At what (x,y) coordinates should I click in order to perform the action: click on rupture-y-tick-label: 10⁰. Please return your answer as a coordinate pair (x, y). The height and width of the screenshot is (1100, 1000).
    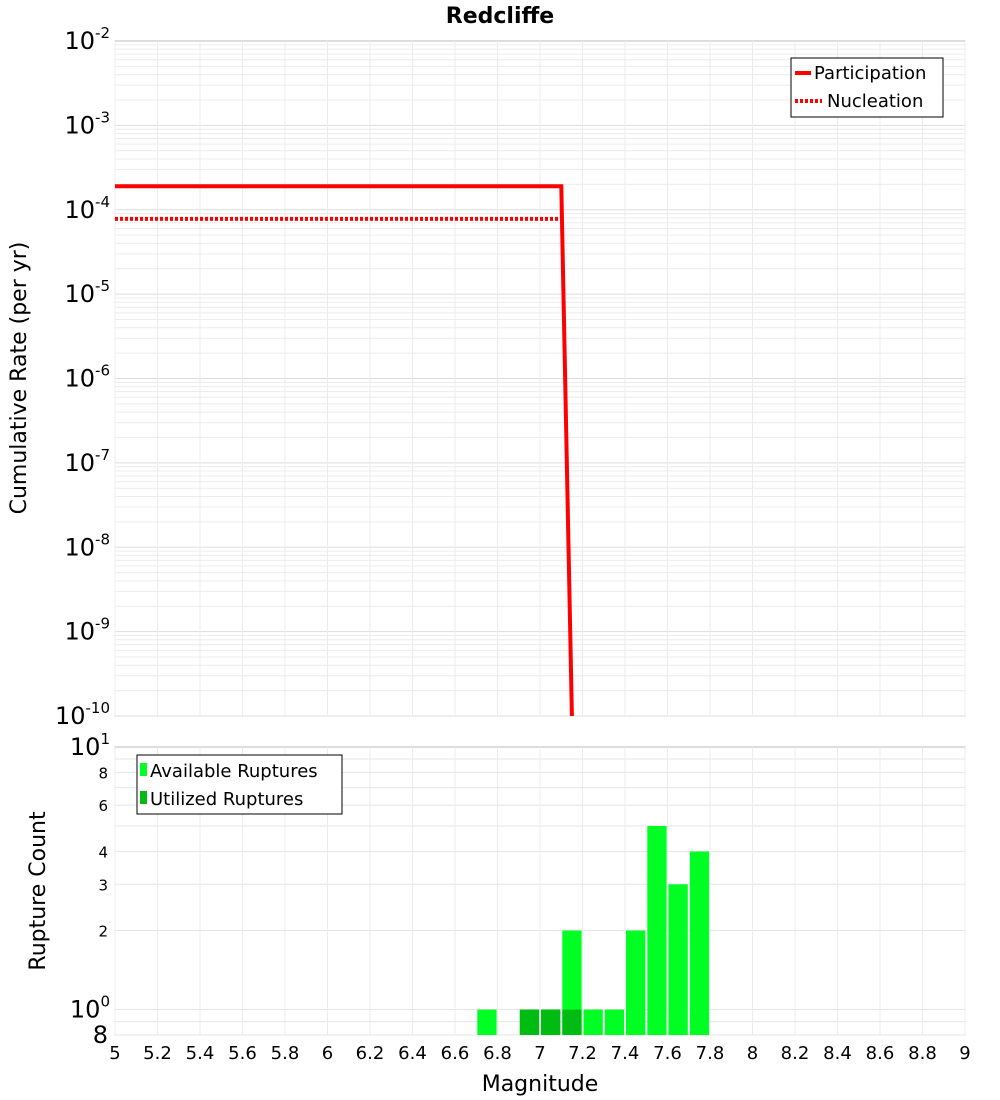
    Looking at the image, I should click on (90, 1008).